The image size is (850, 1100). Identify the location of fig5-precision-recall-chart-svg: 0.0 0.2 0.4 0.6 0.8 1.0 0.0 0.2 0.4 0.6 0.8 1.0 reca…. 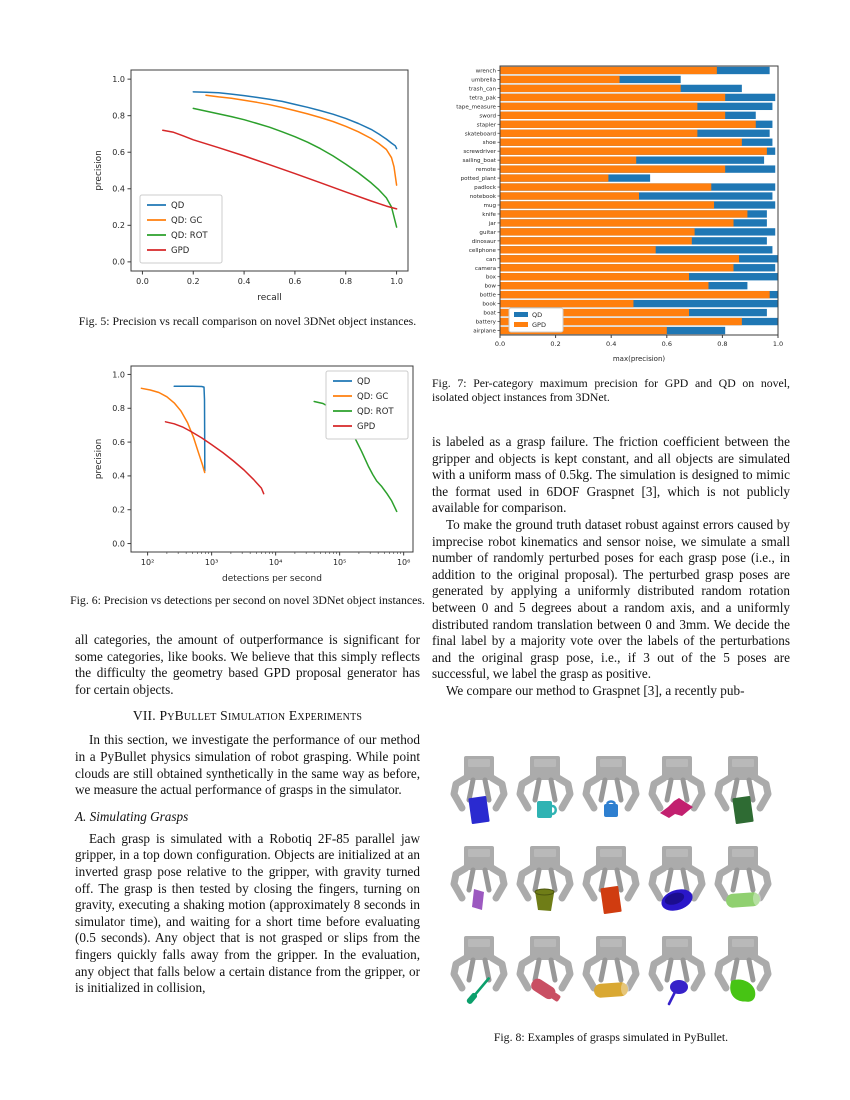
(251, 186).